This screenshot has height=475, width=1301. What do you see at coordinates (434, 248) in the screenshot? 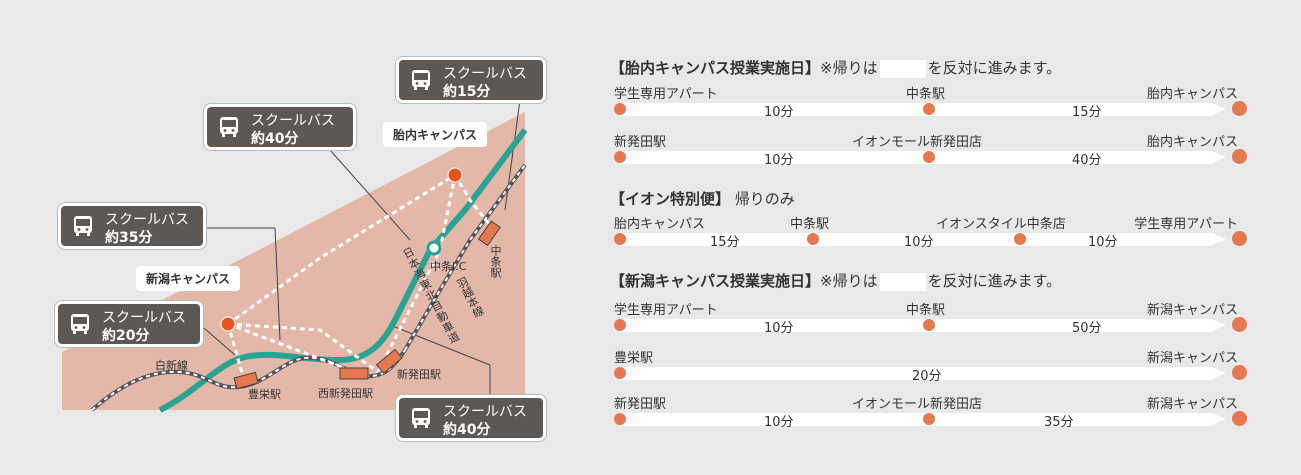
I see `chujo-ic-marker` at bounding box center [434, 248].